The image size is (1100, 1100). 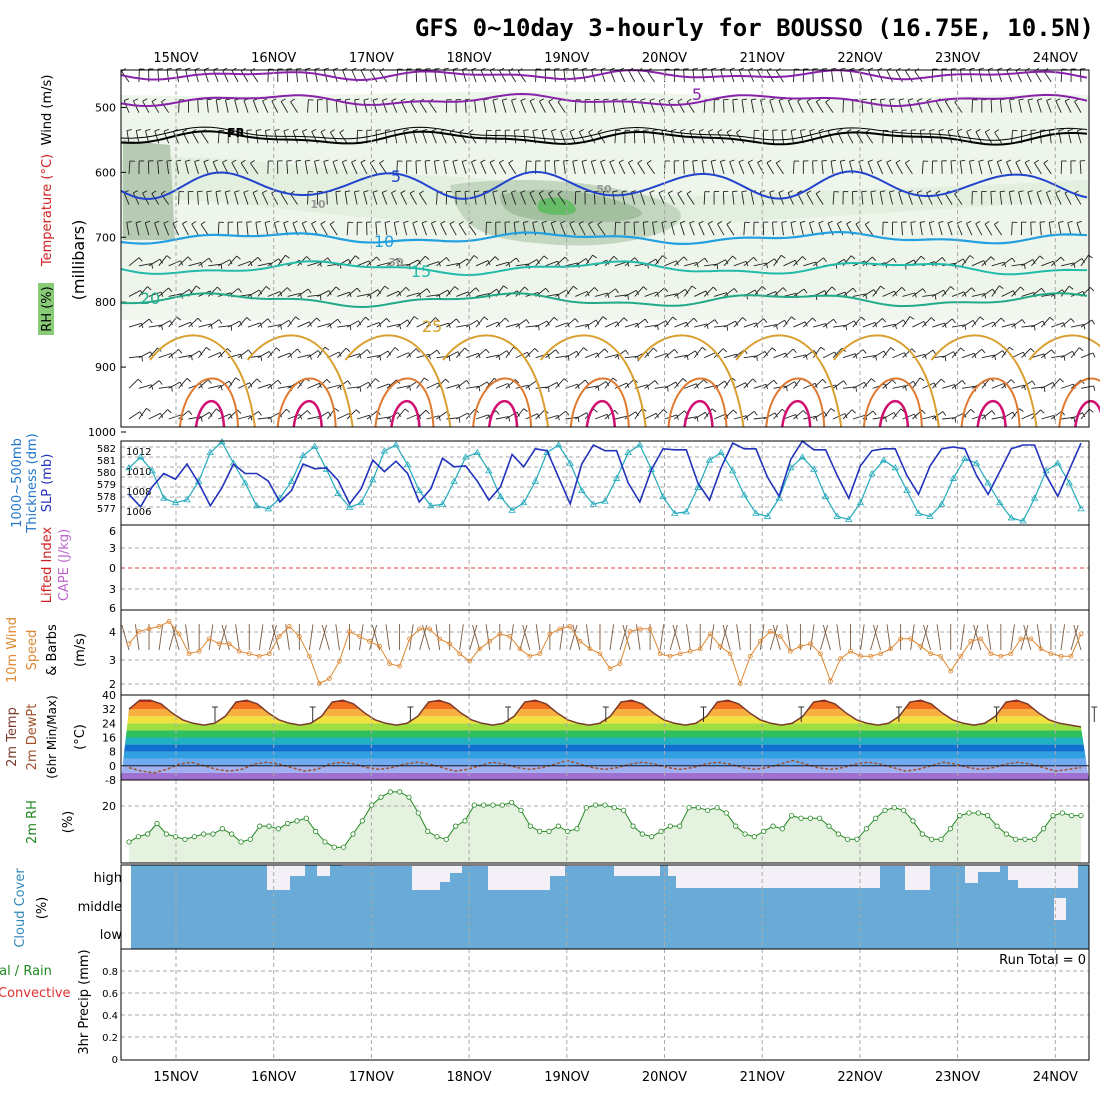 I want to click on isotherm-35-line, so click(x=503, y=413).